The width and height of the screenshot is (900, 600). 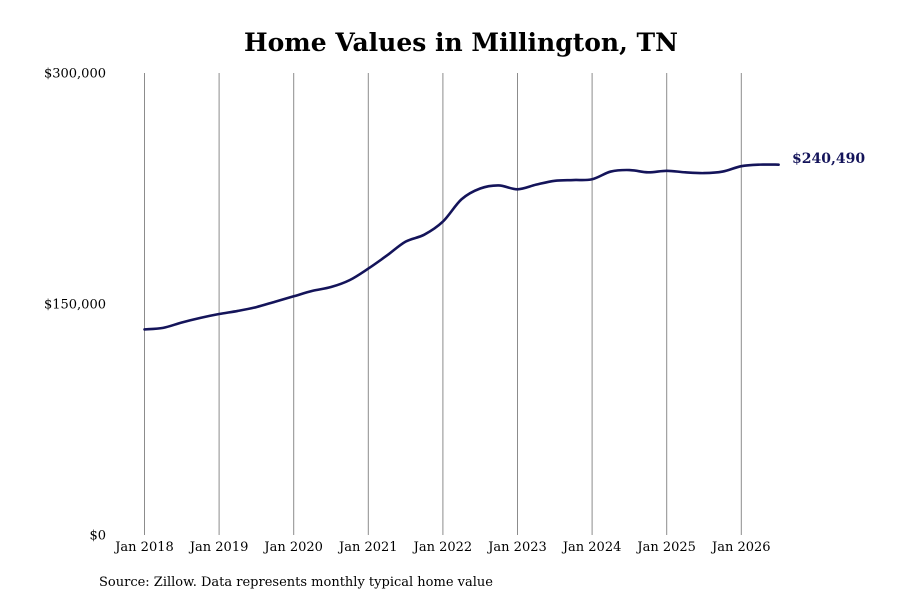 What do you see at coordinates (461, 42) in the screenshot?
I see `chart-title: Home Values in Millington, TN` at bounding box center [461, 42].